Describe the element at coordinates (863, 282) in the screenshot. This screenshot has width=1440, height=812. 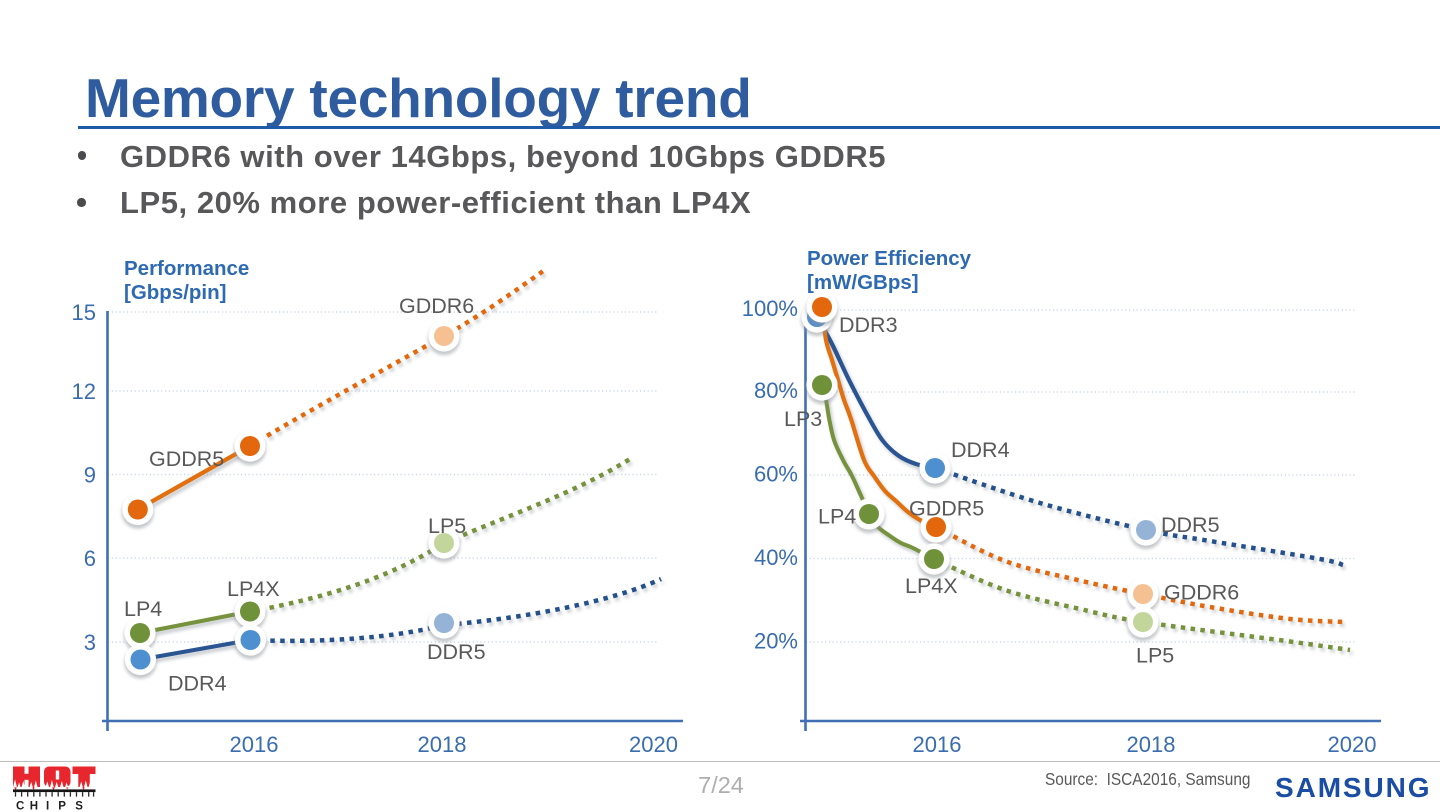
I see `svg-text: [mW/GBps]` at that location.